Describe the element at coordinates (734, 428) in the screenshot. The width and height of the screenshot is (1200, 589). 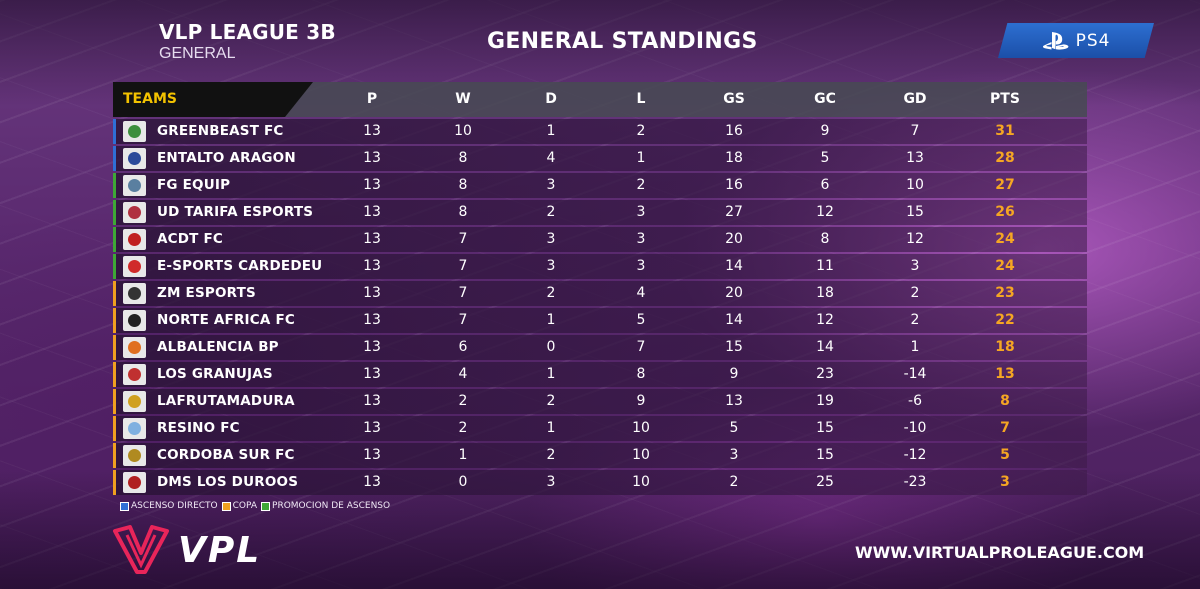
I see `goals-scored-cell: 5` at that location.